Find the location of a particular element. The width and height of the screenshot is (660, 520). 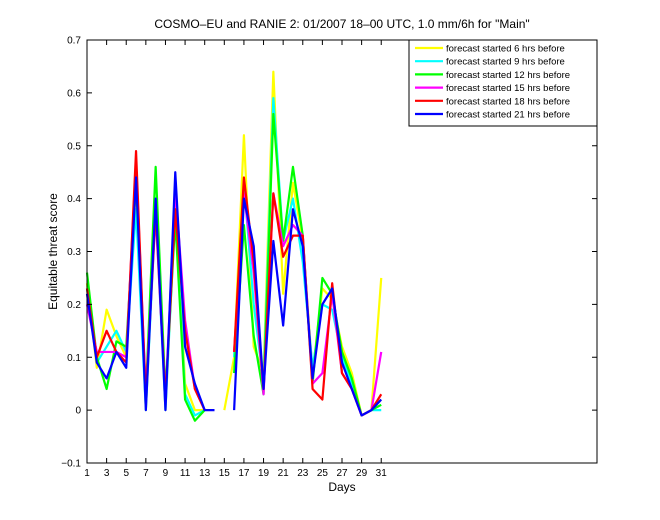

legend-box is located at coordinates (503, 83).